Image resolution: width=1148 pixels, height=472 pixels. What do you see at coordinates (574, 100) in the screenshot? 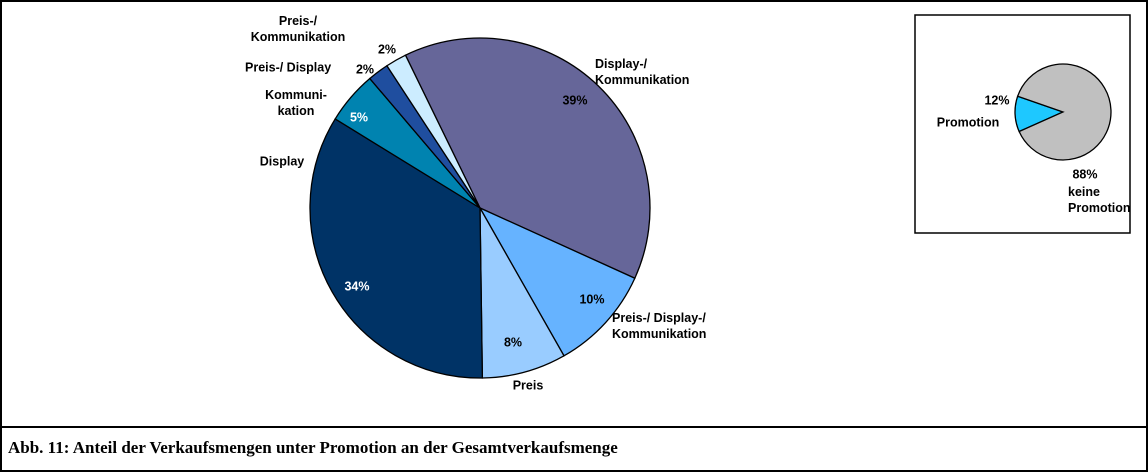
I see `value-label: 39%` at bounding box center [574, 100].